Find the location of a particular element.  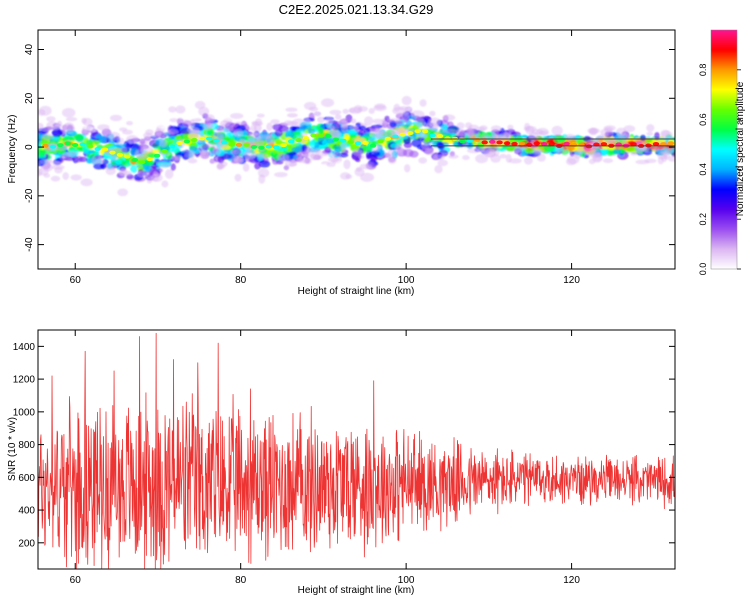

x-tick-label: 100 is located at coordinates (406, 280).